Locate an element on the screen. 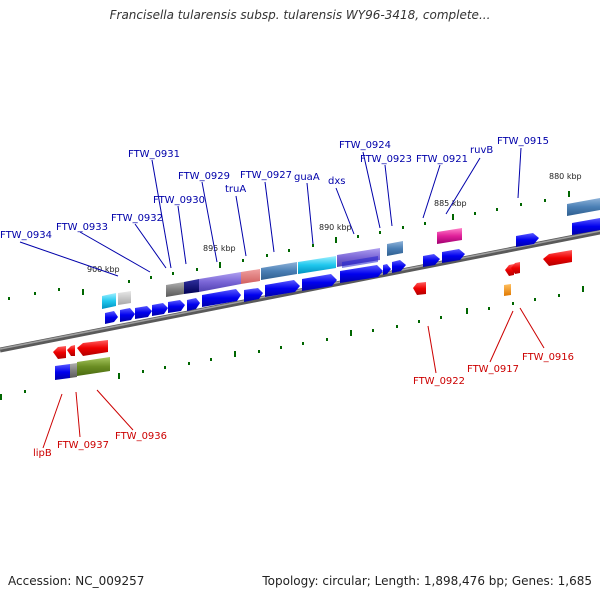  gene-label-ftw0936: FTW_0936 is located at coordinates (141, 436).